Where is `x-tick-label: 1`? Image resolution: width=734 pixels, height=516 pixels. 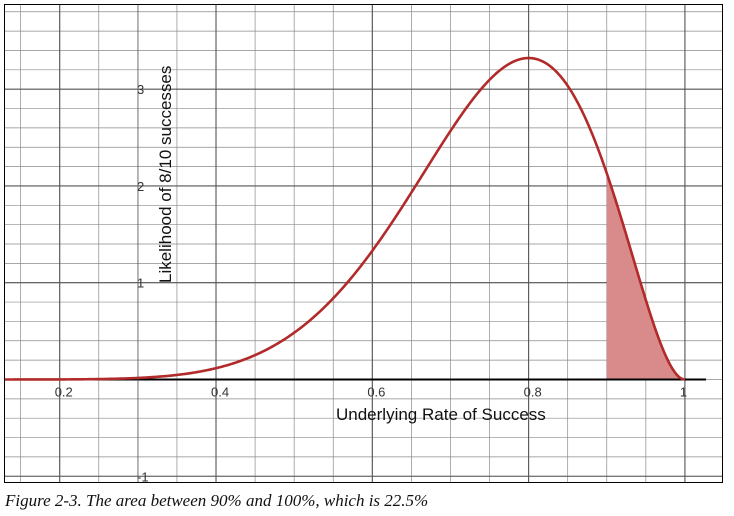 x-tick-label: 1 is located at coordinates (683, 391).